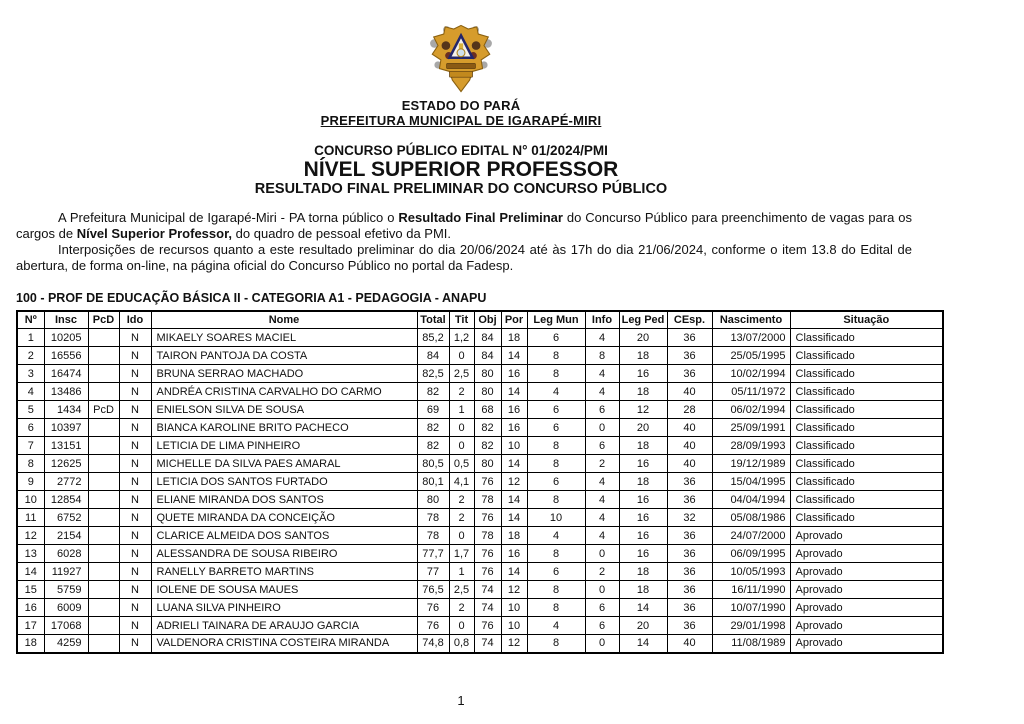 This screenshot has width=1024, height=724. Describe the element at coordinates (556, 320) in the screenshot. I see `column-header-9: Leg Mun` at that location.